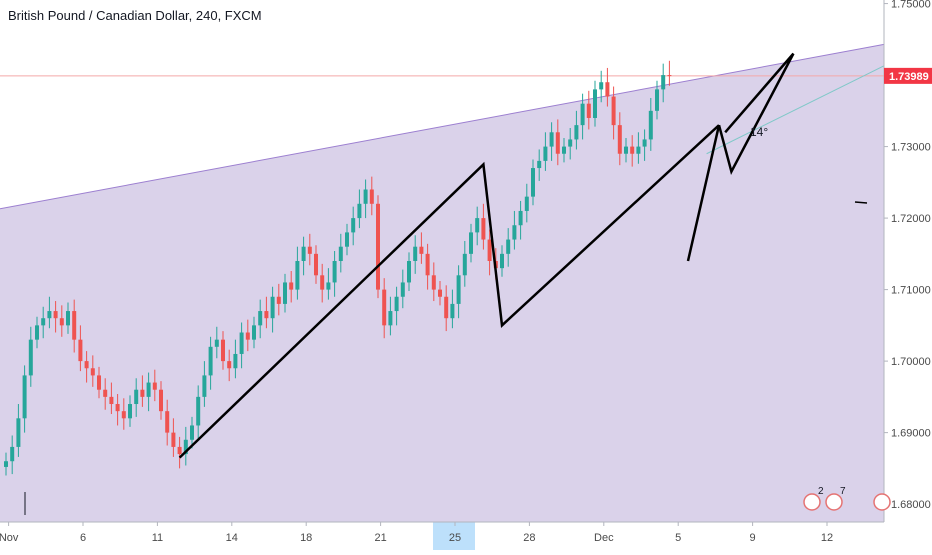 The height and width of the screenshot is (555, 932). I want to click on price-tag-label: 1.73989, so click(909, 77).